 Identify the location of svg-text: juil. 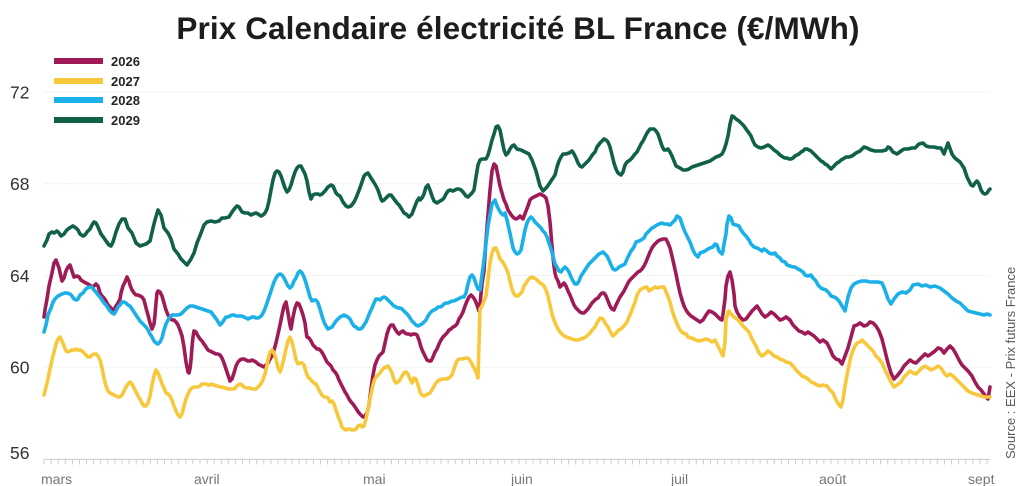
(679, 478).